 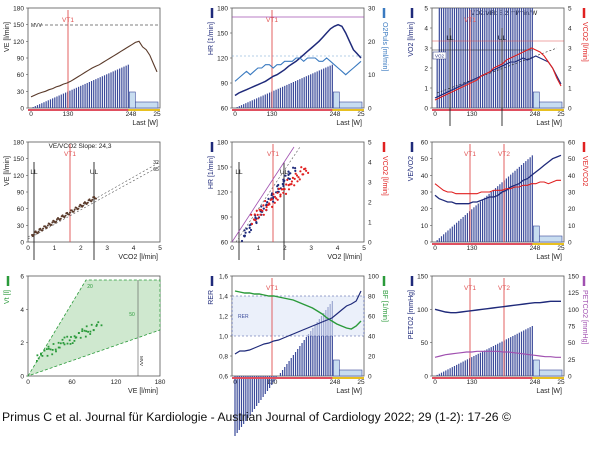 What do you see at coordinates (572, 343) in the screenshot?
I see `panel-9-y2tick-label: 50` at bounding box center [572, 343].